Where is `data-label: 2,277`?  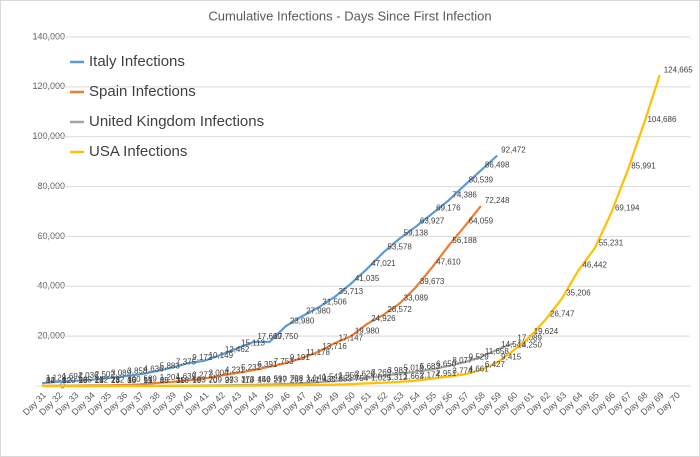
data-label: 2,277 is located at coordinates (202, 374).